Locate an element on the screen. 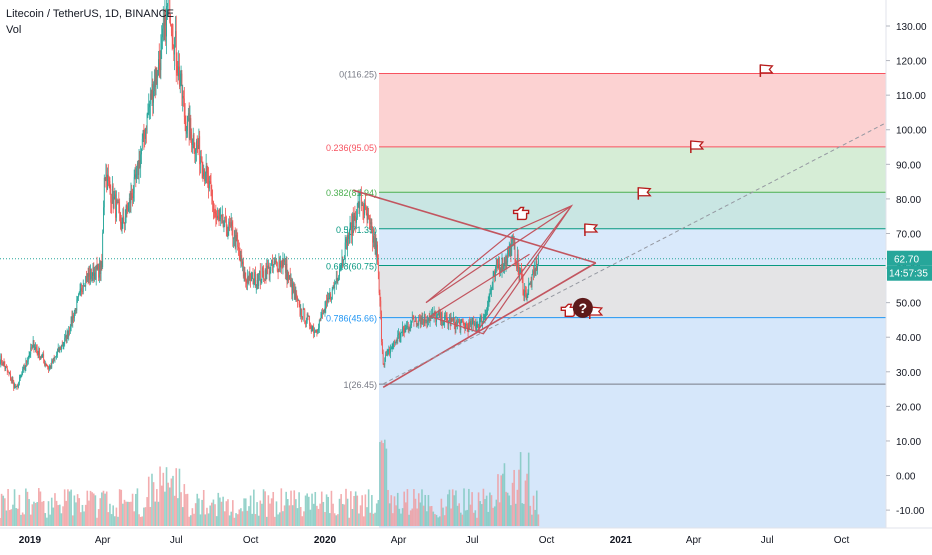 Image resolution: width=932 pixels, height=555 pixels. fib-level-label: 0.382(81.94) is located at coordinates (351, 193).